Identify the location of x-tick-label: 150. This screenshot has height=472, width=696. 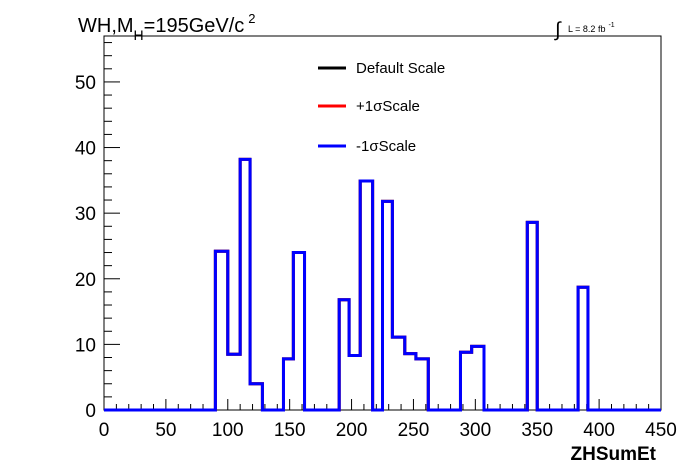
(290, 430).